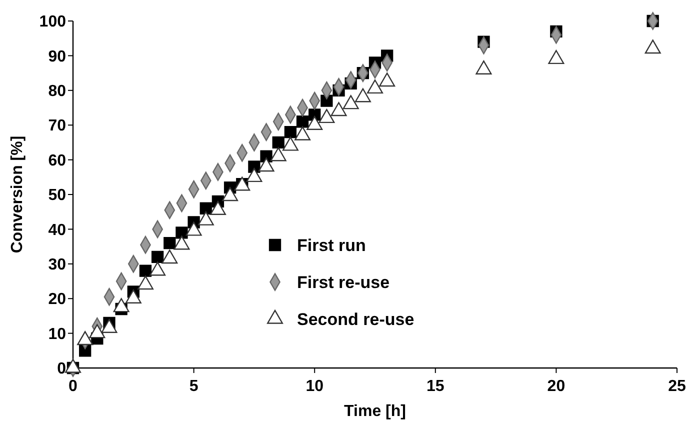 This screenshot has height=429, width=692. I want to click on y-tick-label: 70, so click(57, 126).